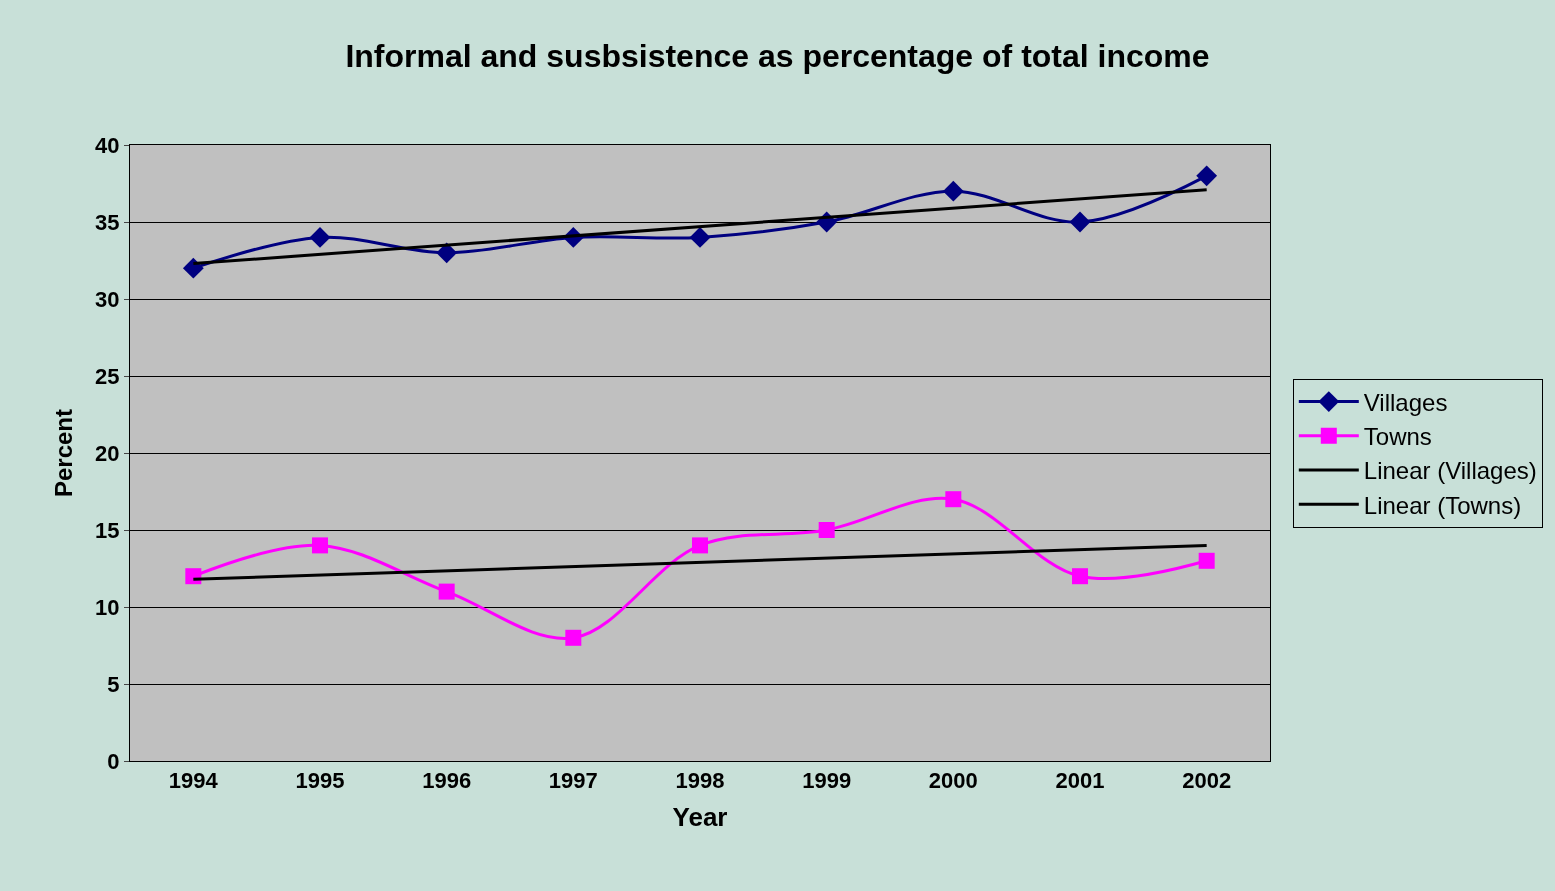  What do you see at coordinates (700, 781) in the screenshot?
I see `x-tick-label: 1998` at bounding box center [700, 781].